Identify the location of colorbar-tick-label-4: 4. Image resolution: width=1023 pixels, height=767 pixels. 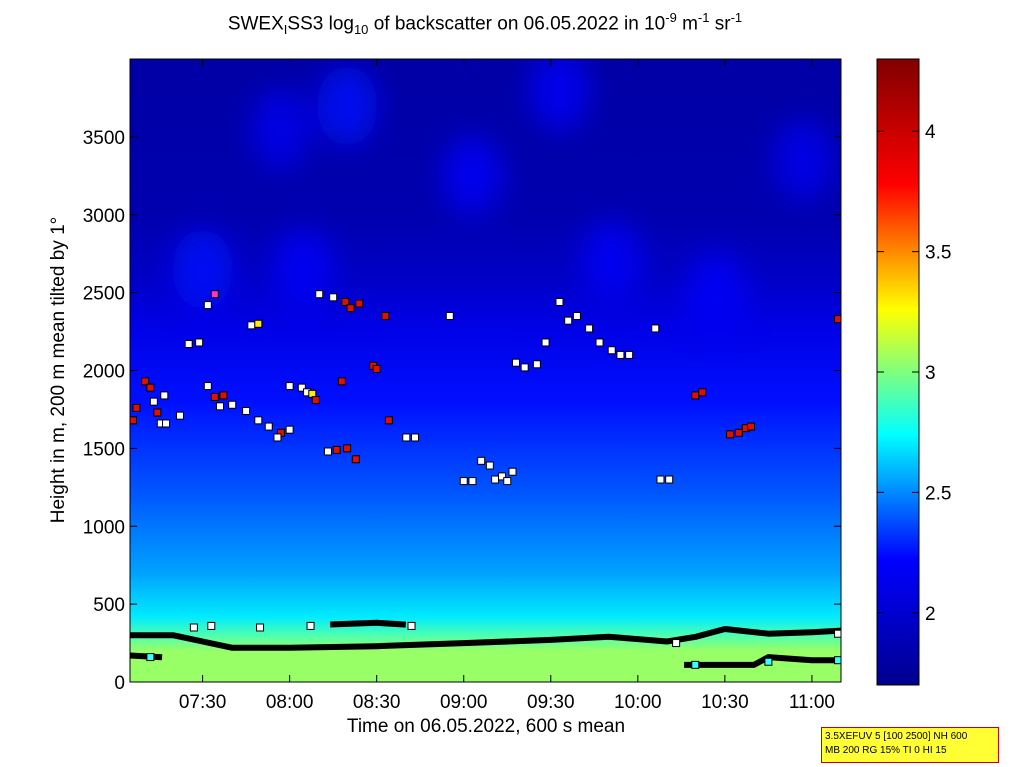
(930, 132).